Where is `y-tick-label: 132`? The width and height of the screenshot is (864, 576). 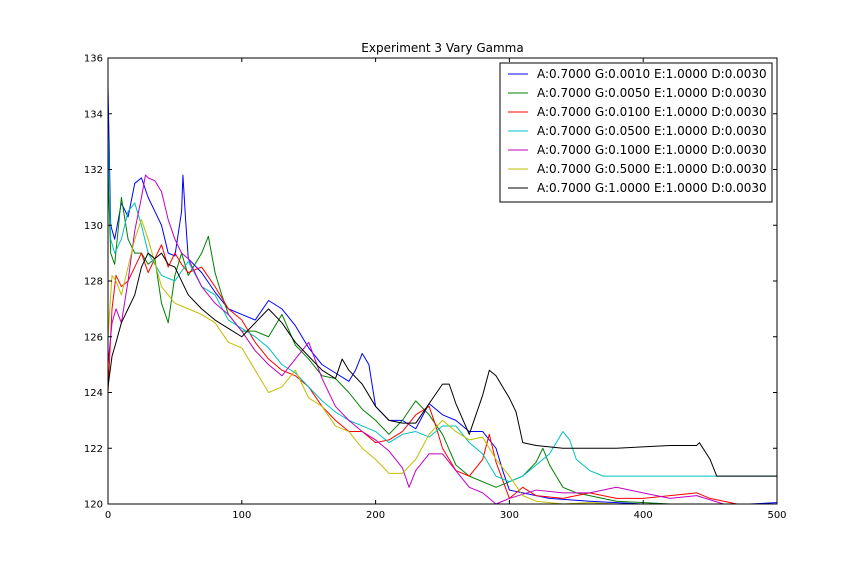 y-tick-label: 132 is located at coordinates (93, 170).